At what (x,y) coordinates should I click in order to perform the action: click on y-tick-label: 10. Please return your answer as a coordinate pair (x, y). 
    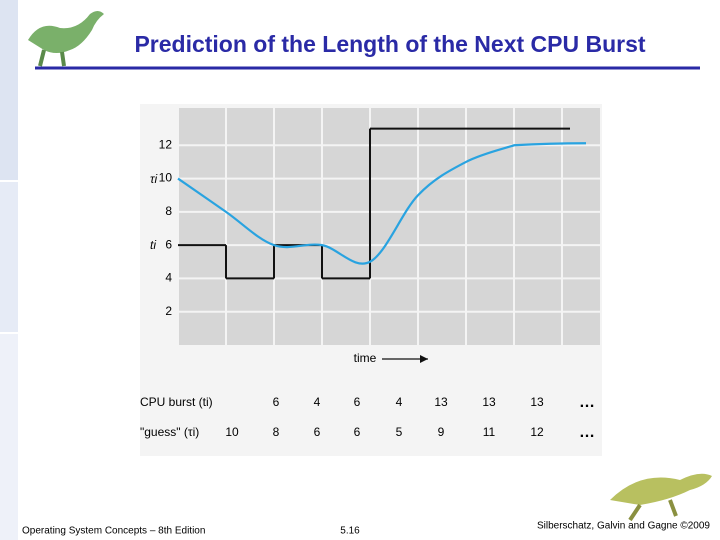
    Looking at the image, I should click on (166, 178).